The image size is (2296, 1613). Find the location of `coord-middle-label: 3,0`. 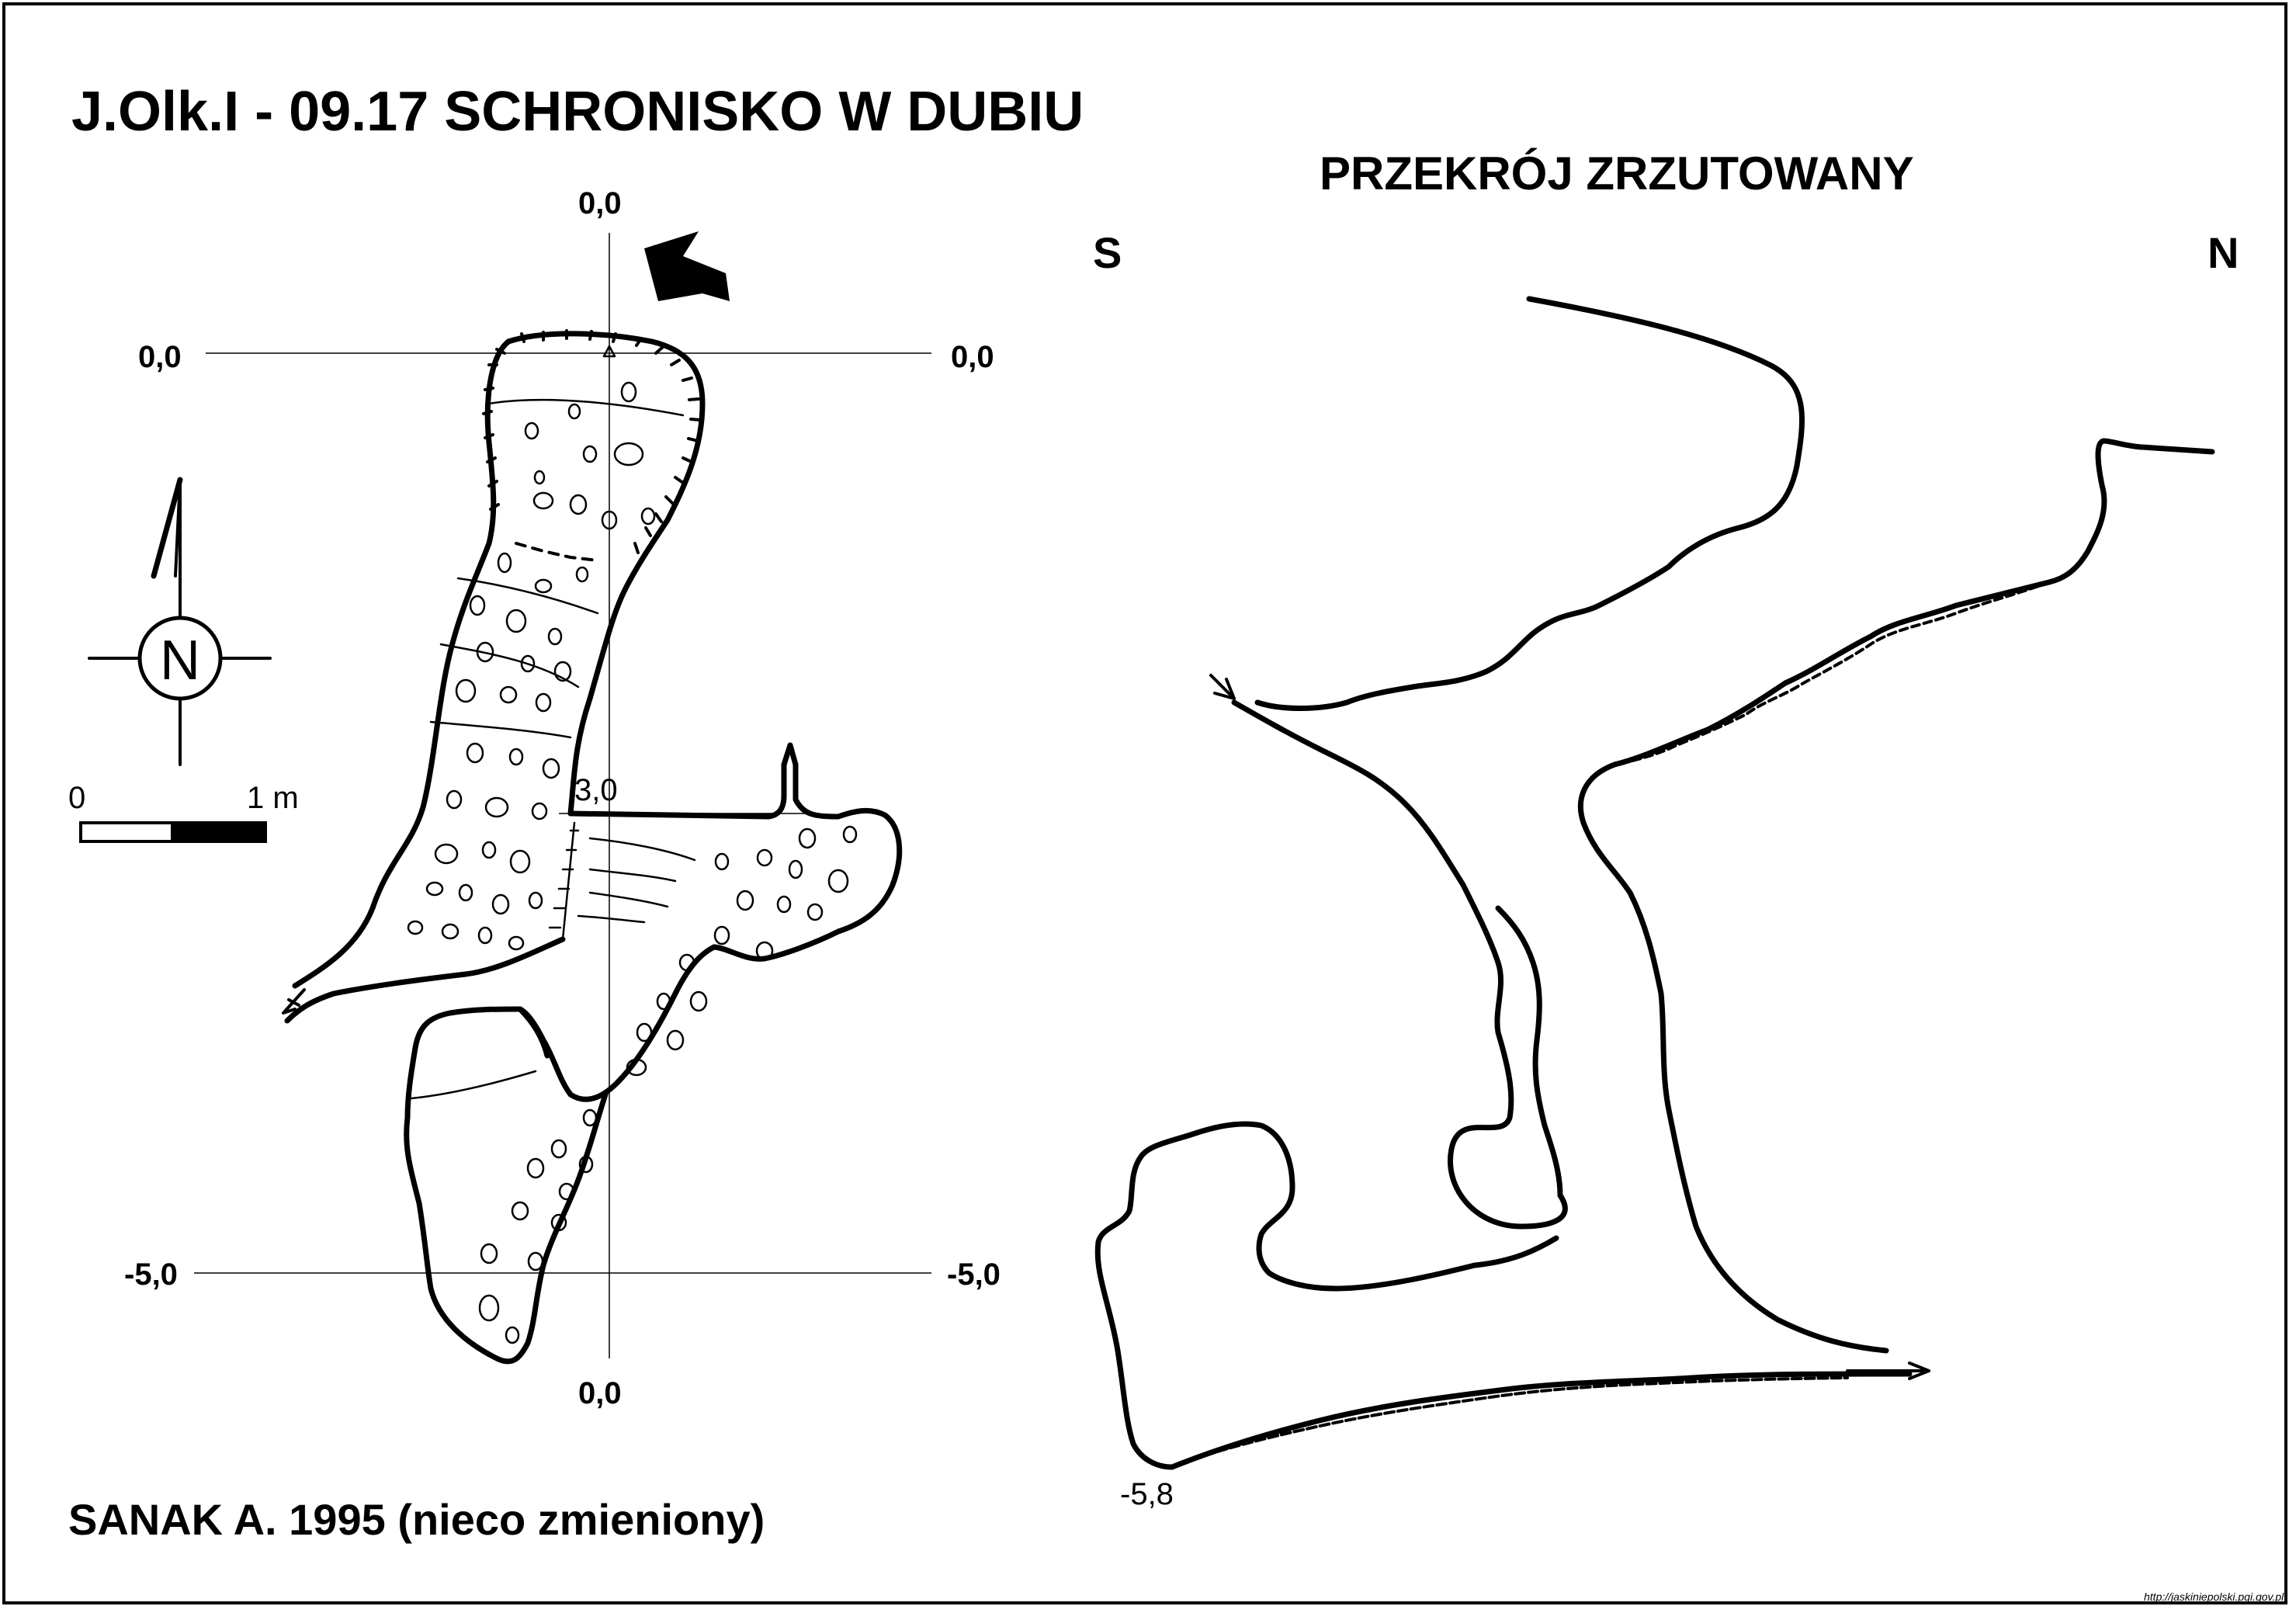

coord-middle-label: 3,0 is located at coordinates (596, 790).